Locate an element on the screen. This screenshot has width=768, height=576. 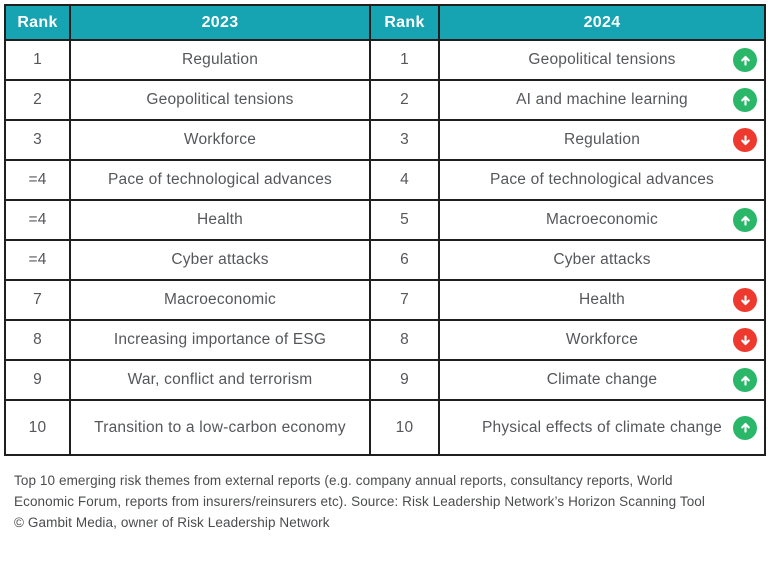
theme-2024-label: Geopolitical tensions is located at coordinates (602, 59).